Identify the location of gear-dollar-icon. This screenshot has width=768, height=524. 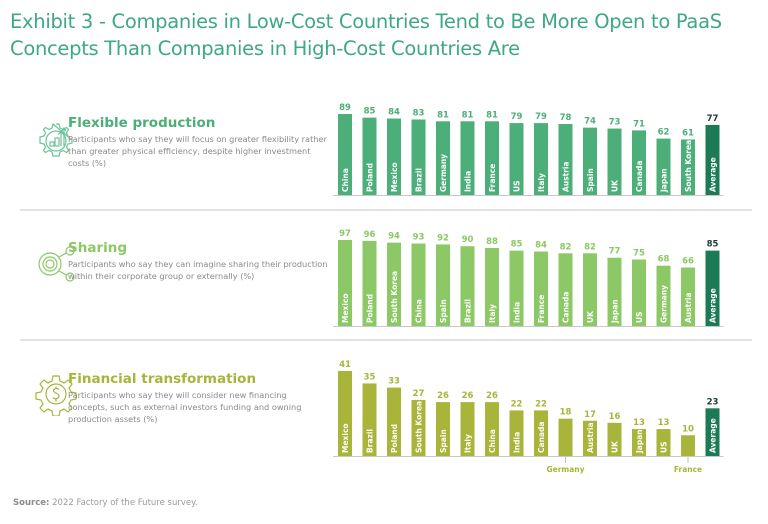
(56, 395).